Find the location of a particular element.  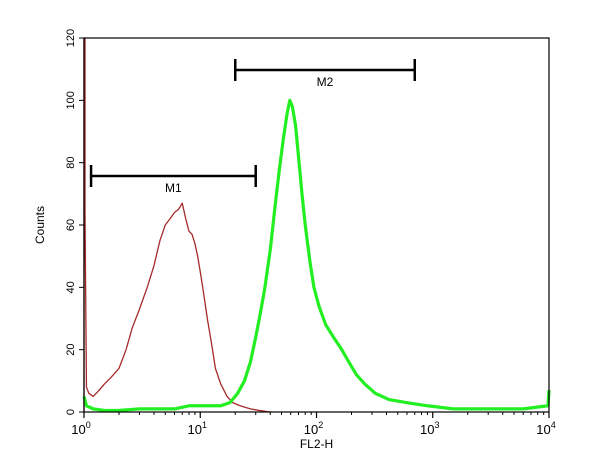

gate-label: M2 is located at coordinates (325, 82).